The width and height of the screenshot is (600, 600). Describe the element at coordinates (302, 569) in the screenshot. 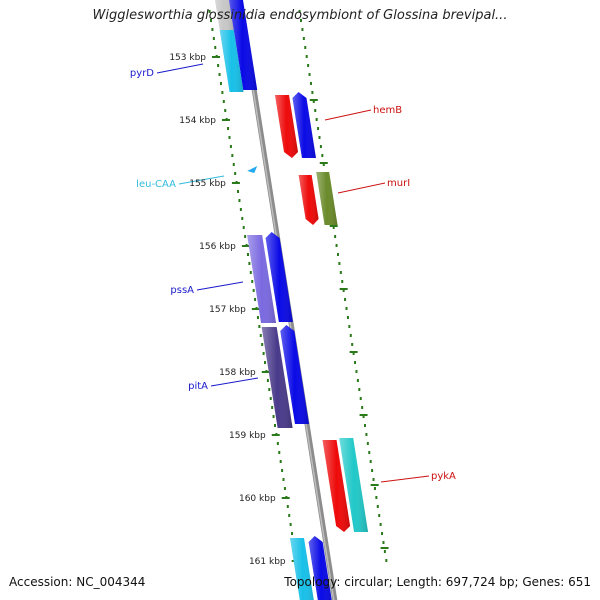

I see `gene-bottom-cyan-shading` at that location.